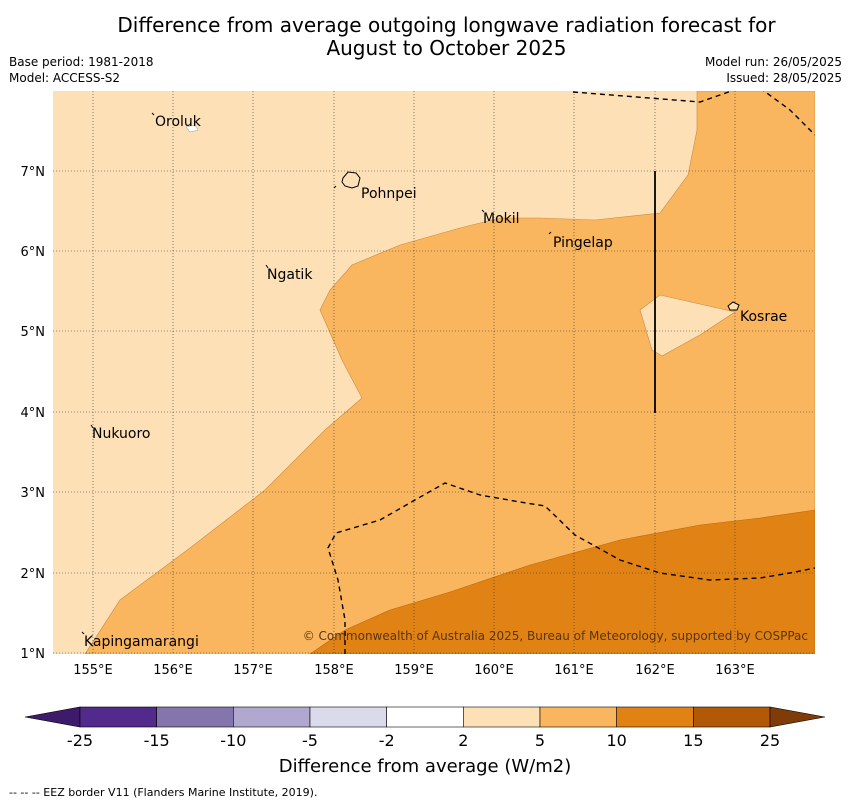 This screenshot has height=804, width=850. Describe the element at coordinates (773, 70) in the screenshot. I see `meta-right: Model run: 26/05/2025 Issued: 28/05/2025` at that location.